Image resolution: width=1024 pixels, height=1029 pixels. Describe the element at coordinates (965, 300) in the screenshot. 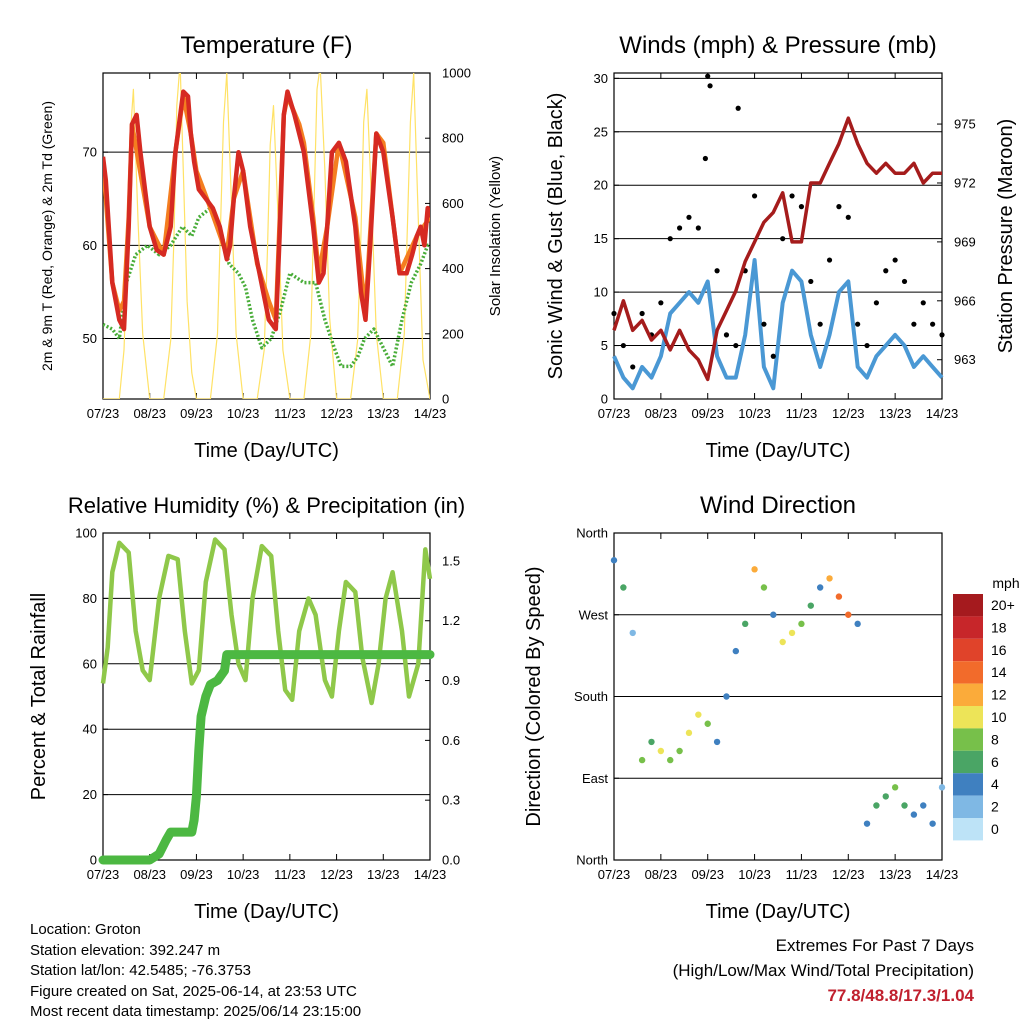

I see `y2-tick-label: 966` at that location.